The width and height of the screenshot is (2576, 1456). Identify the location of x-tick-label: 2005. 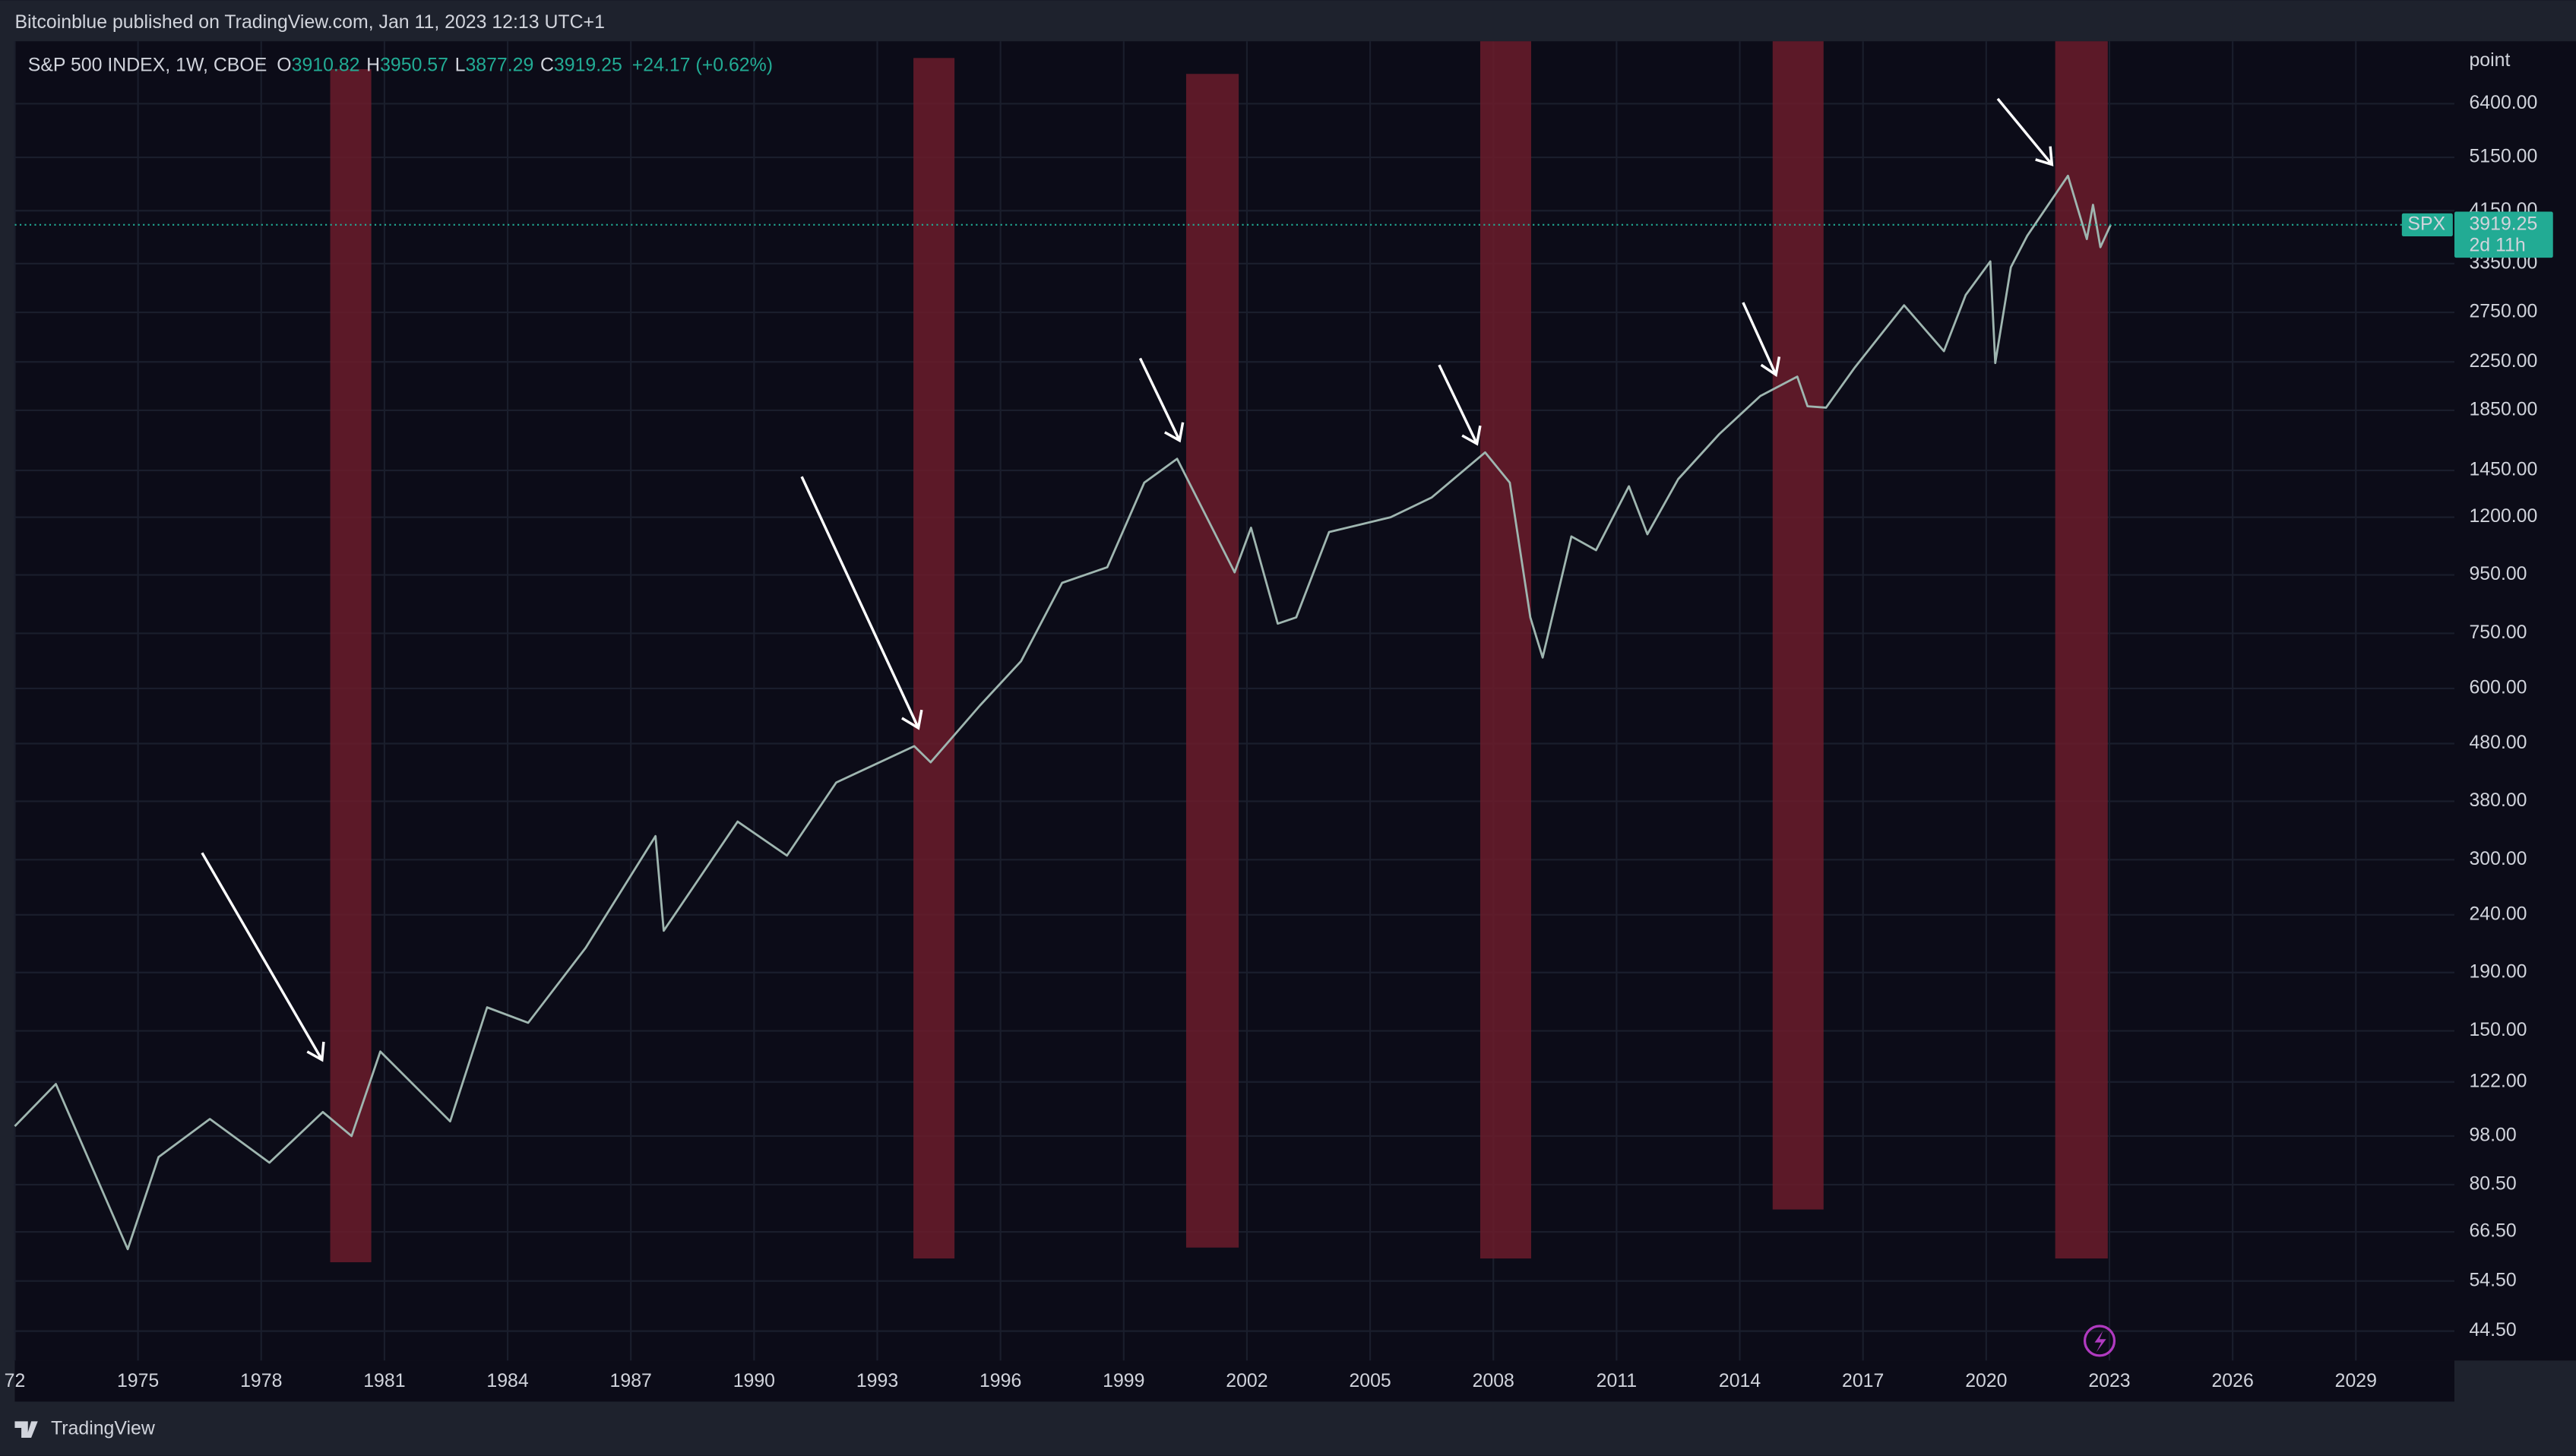
(1370, 1380).